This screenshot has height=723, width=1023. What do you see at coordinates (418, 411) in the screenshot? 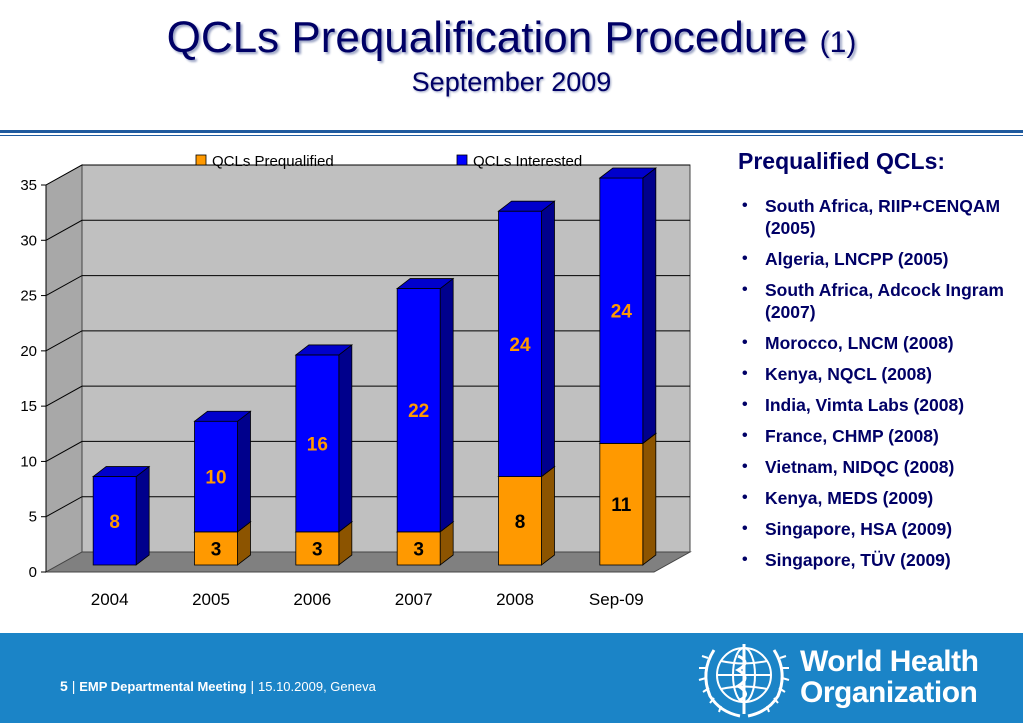
I see `data-label: 22` at bounding box center [418, 411].